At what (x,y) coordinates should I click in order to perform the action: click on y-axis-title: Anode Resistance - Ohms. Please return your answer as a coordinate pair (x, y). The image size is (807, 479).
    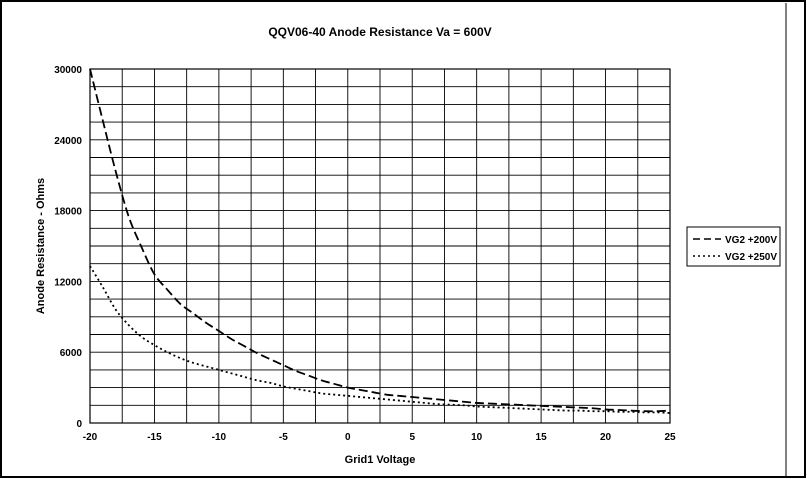
    Looking at the image, I should click on (41, 246).